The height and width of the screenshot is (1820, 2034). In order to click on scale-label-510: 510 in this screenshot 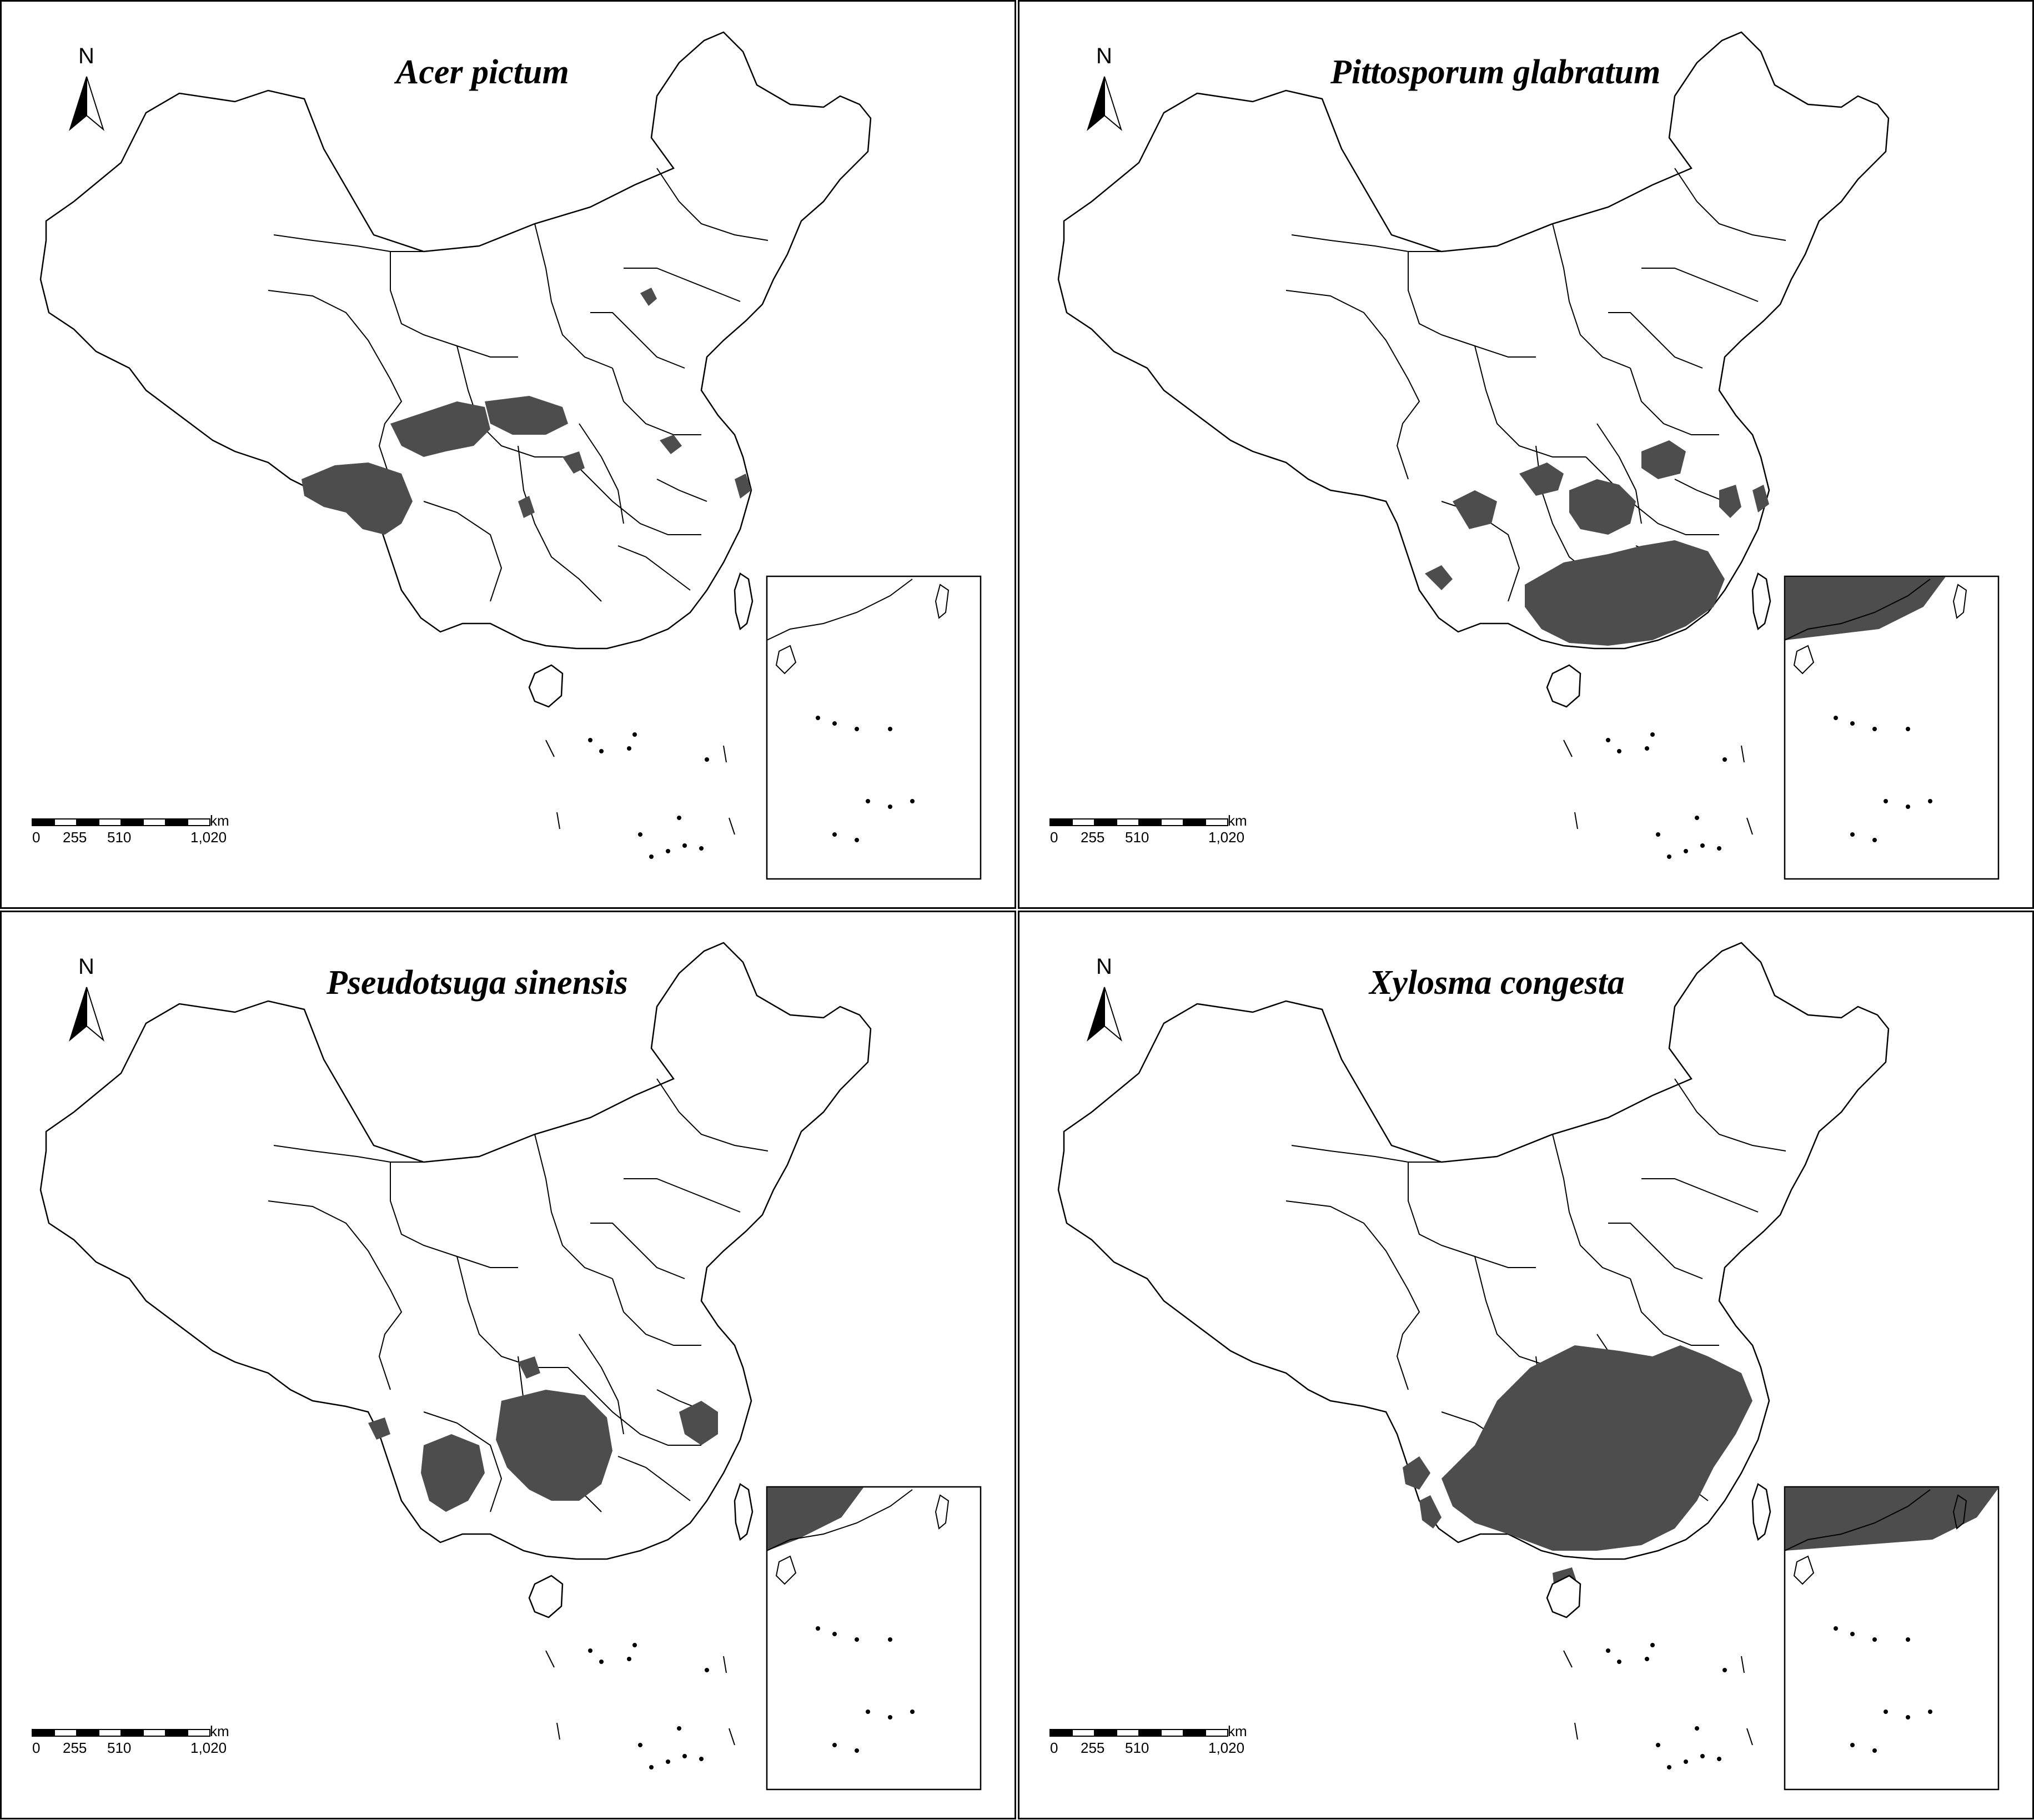, I will do `click(1137, 1748)`.